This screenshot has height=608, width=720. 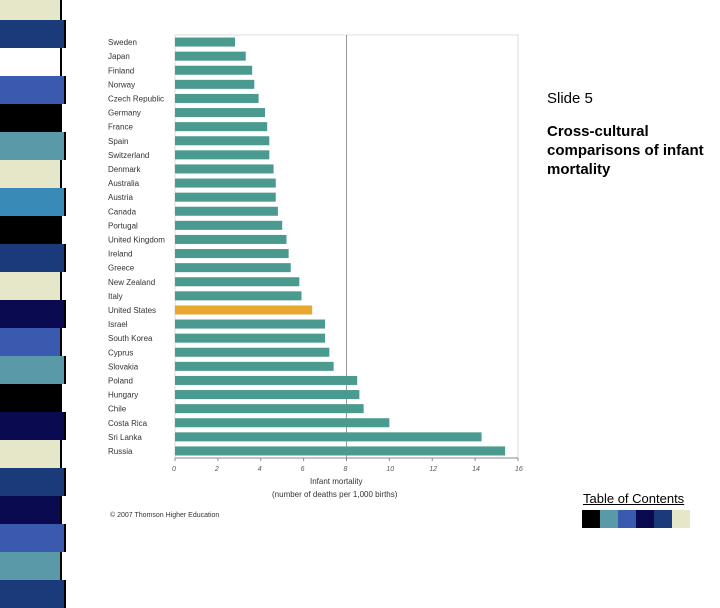 I want to click on category-label: Cyprus, so click(x=120, y=352).